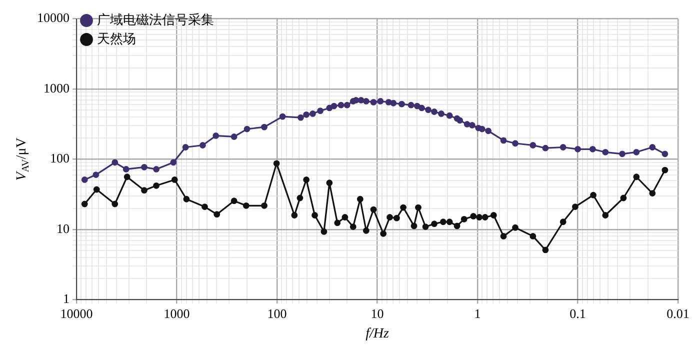 The width and height of the screenshot is (700, 350). Describe the element at coordinates (578, 313) in the screenshot. I see `x-tick-label: 0.1` at that location.